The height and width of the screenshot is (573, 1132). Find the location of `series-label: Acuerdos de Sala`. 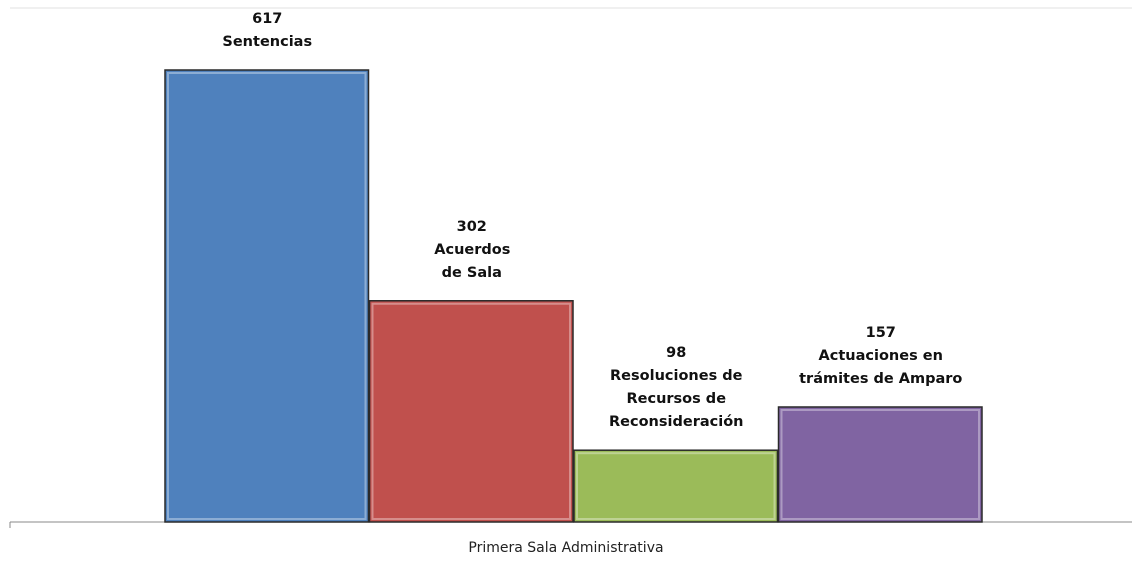

series-label: Acuerdos de Sala is located at coordinates (472, 261).